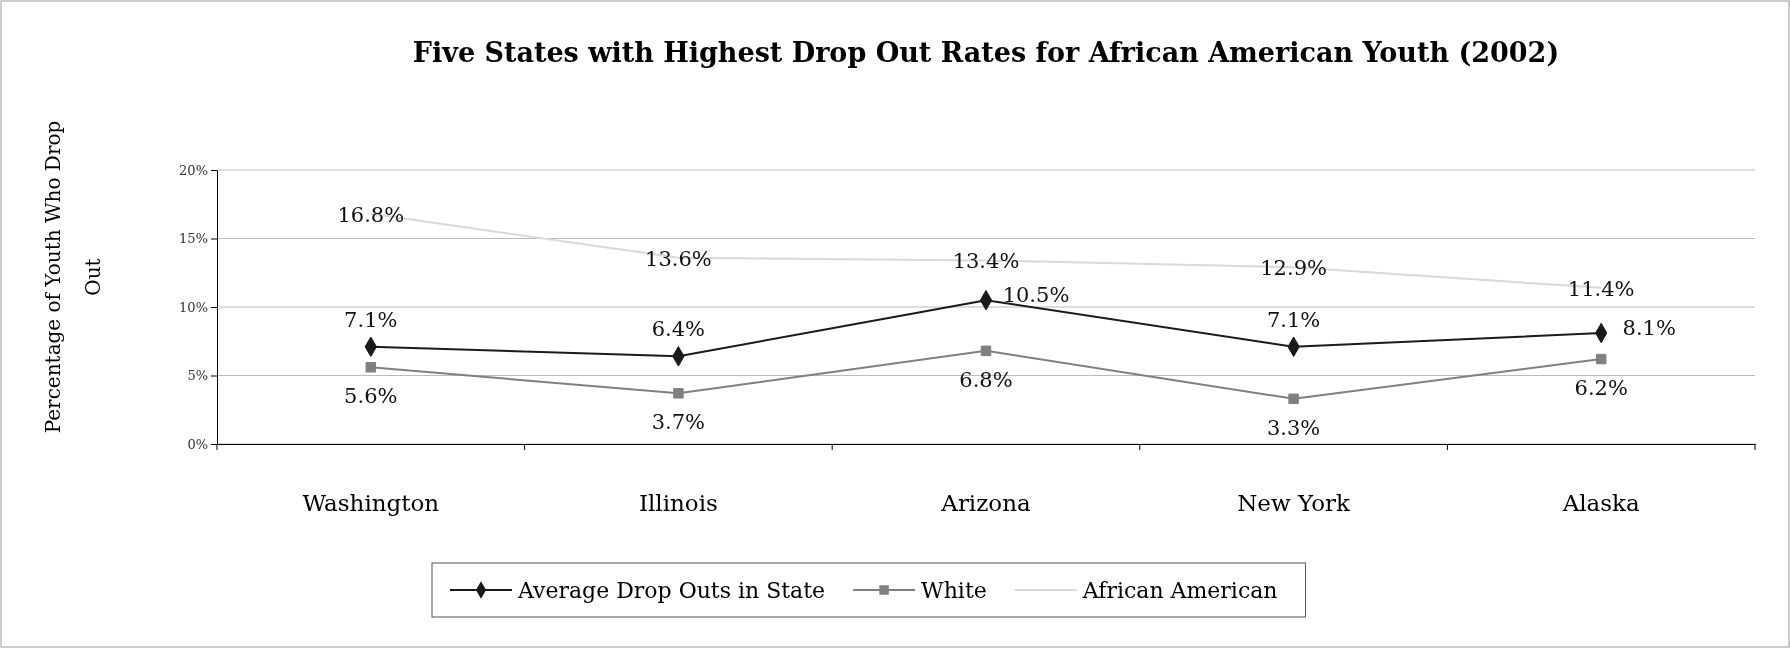 The width and height of the screenshot is (1790, 648). Describe the element at coordinates (197, 376) in the screenshot. I see `y-tick-label: 5%` at that location.